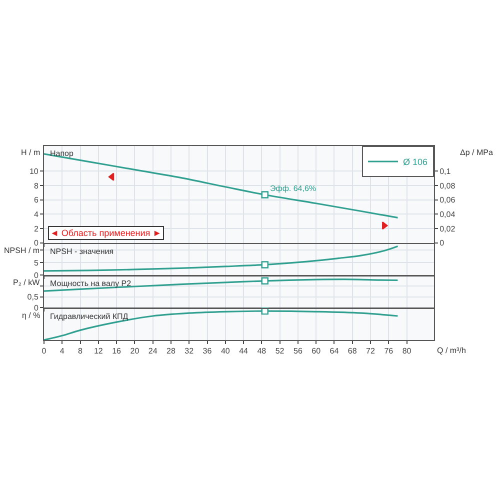  What do you see at coordinates (448, 200) in the screenshot?
I see `y2-tick-label: 0,06` at bounding box center [448, 200].